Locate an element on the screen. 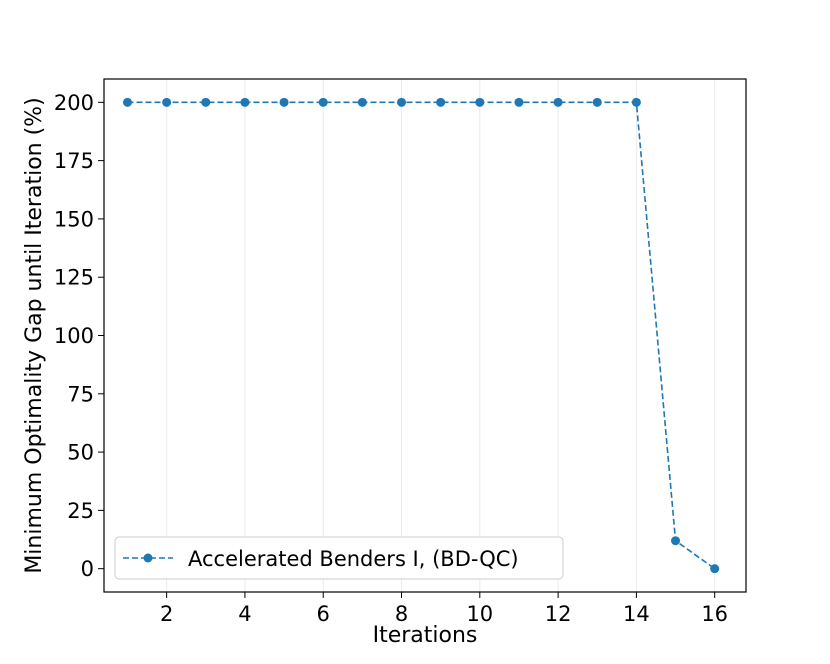 The height and width of the screenshot is (664, 830). y-tick-label: 100 is located at coordinates (74, 336).